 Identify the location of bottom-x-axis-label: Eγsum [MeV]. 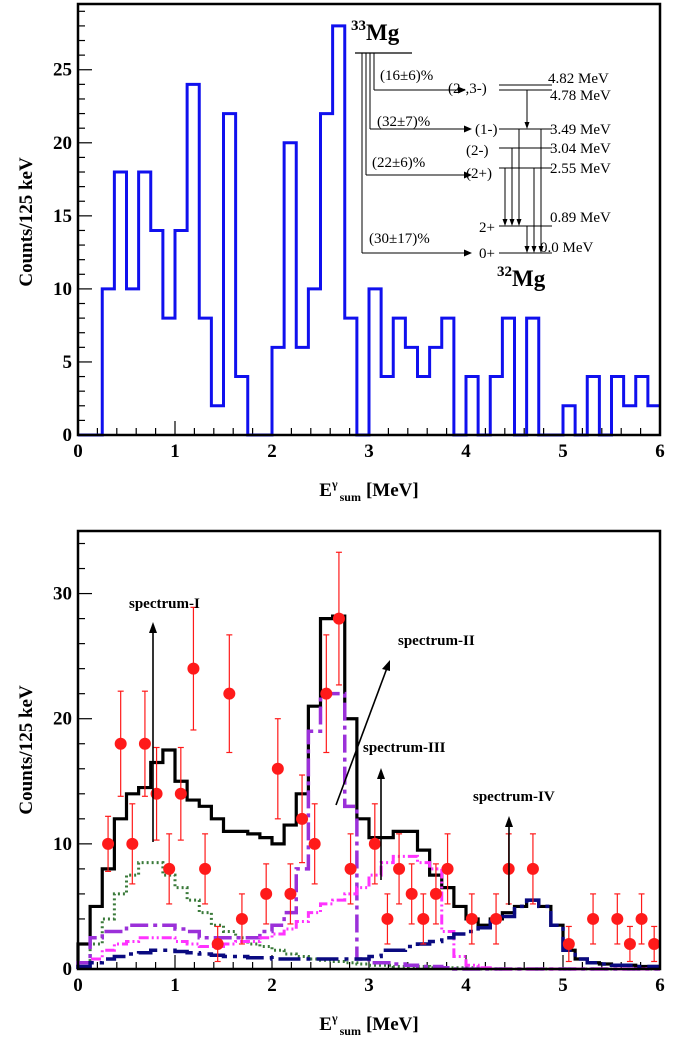
(368, 1024).